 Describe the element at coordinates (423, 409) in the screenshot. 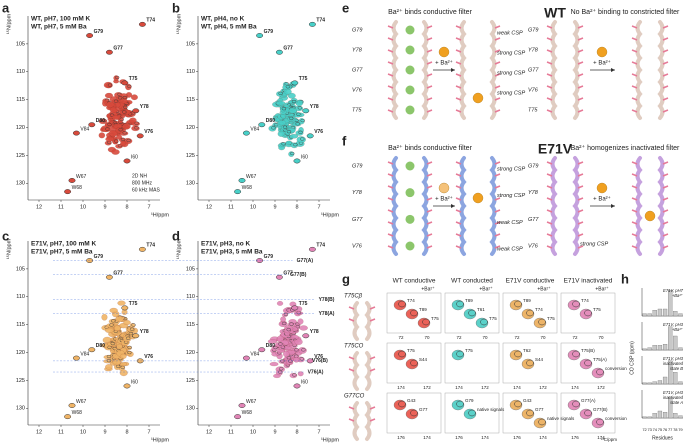

I see `peak-label: G77` at that location.